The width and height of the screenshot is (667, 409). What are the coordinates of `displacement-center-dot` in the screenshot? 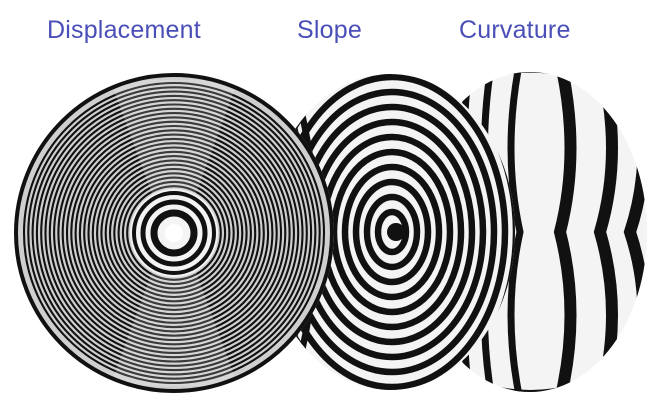 It's located at (174, 233).